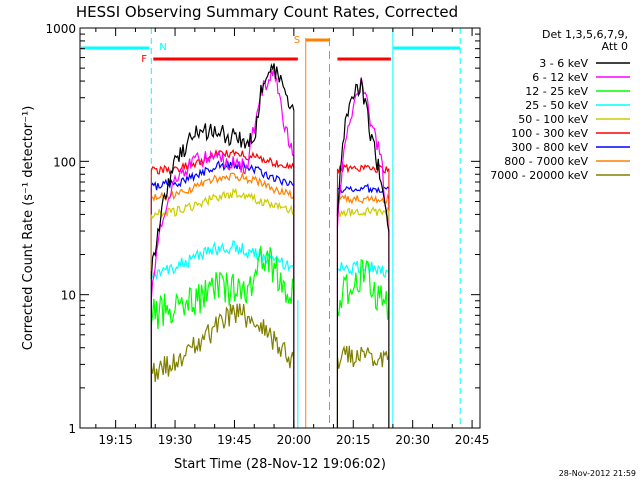 The image size is (640, 480). I want to click on x-tick-label: 19:45, so click(234, 440).